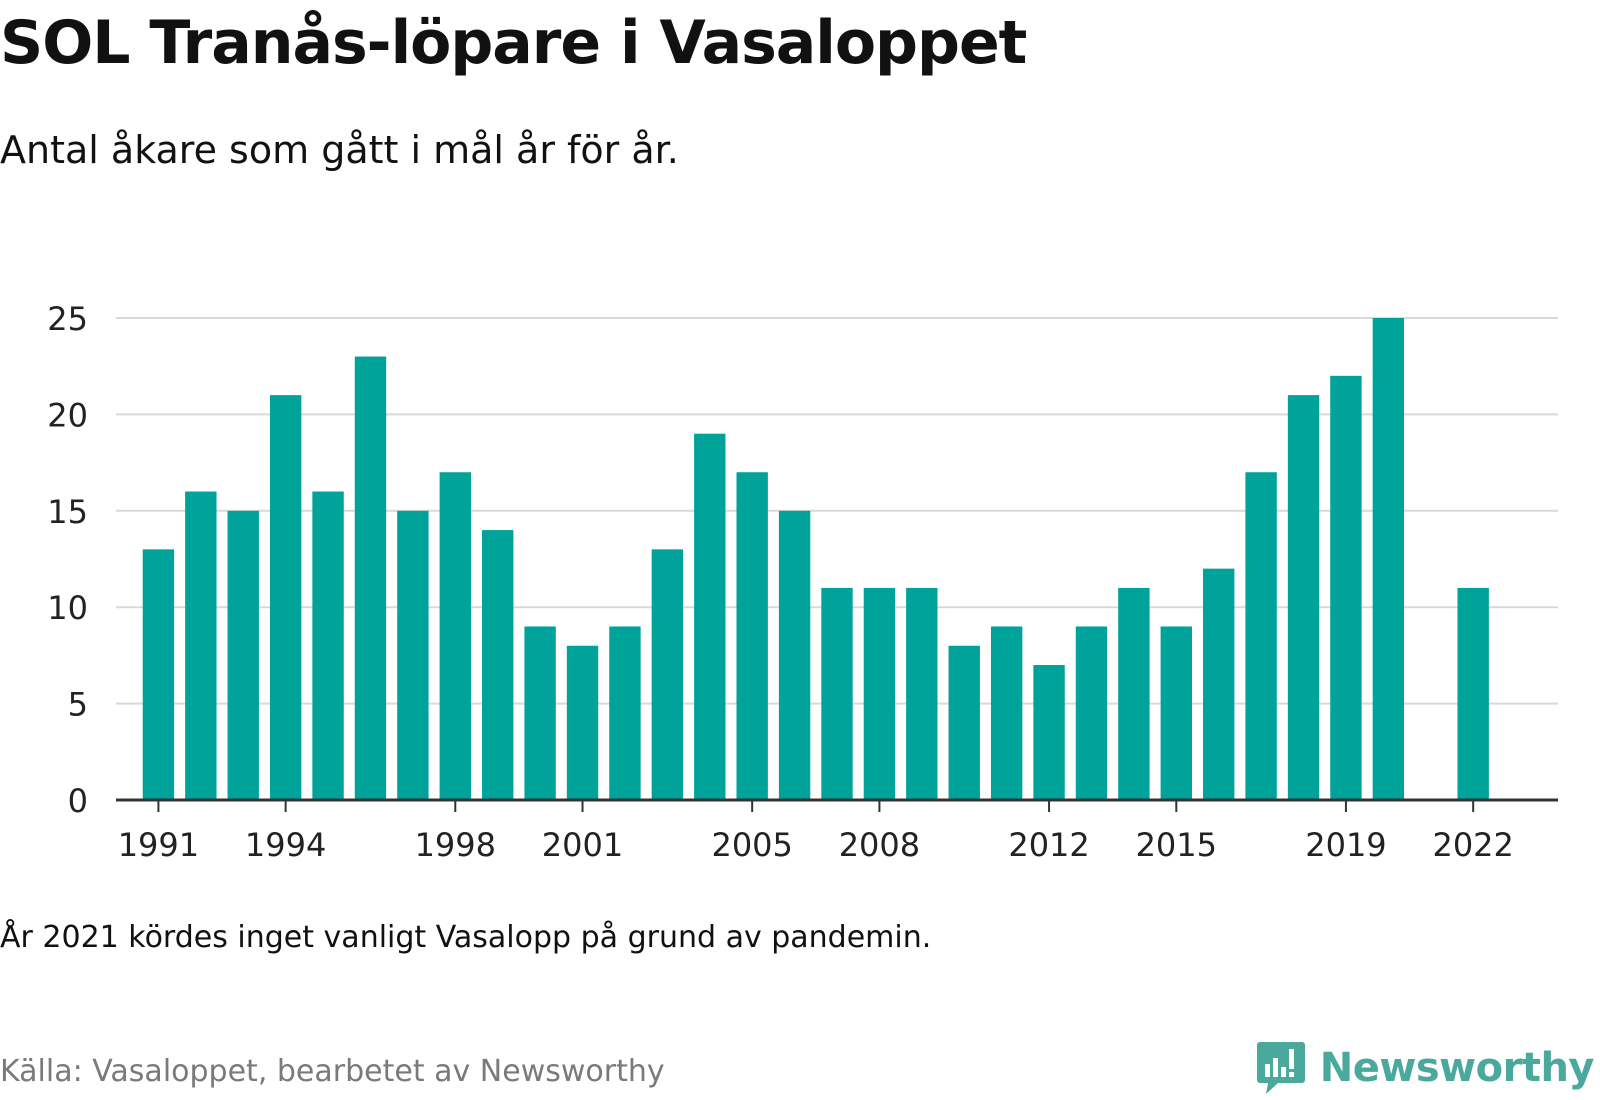  Describe the element at coordinates (837, 693) in the screenshot. I see `bar-2007` at that location.